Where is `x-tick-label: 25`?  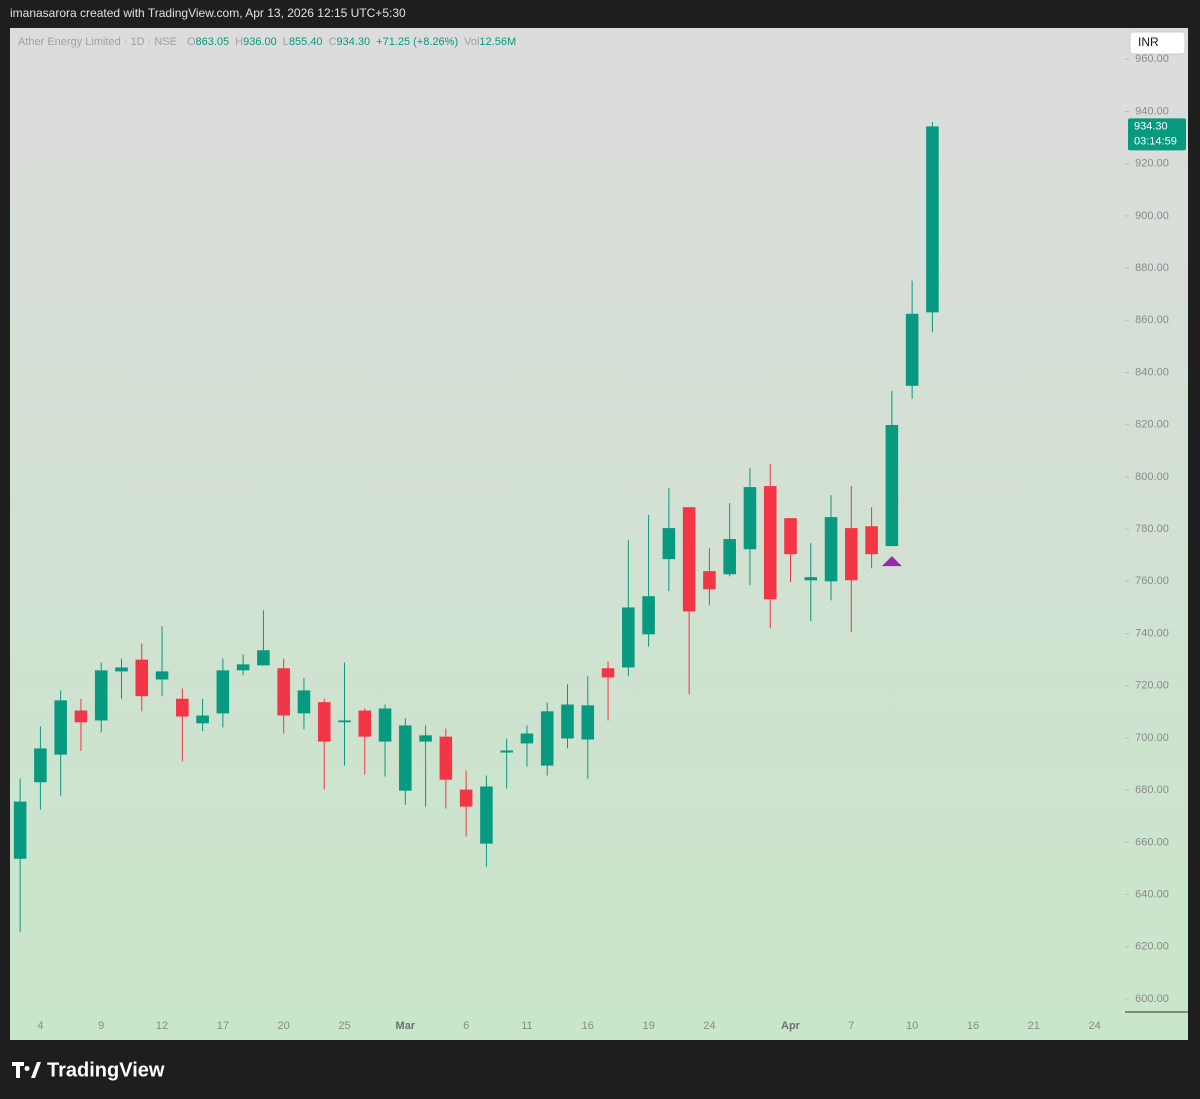
x-tick-label: 25 is located at coordinates (344, 1026).